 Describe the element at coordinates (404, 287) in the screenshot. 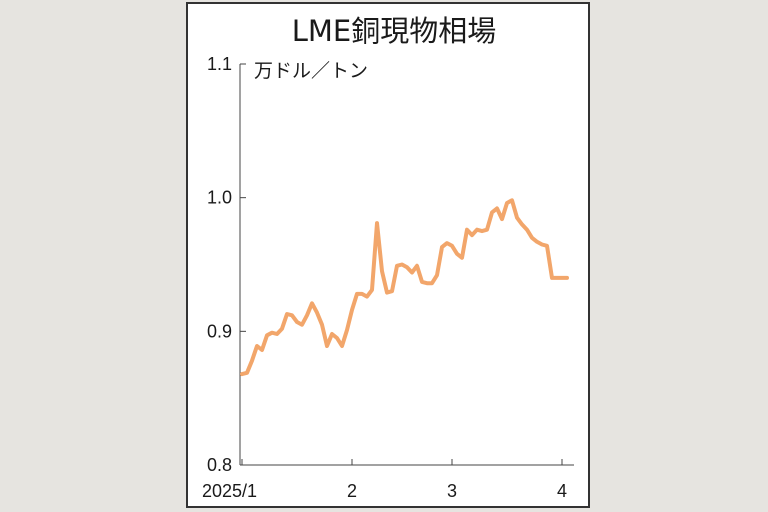

I see `copper-price-line` at that location.